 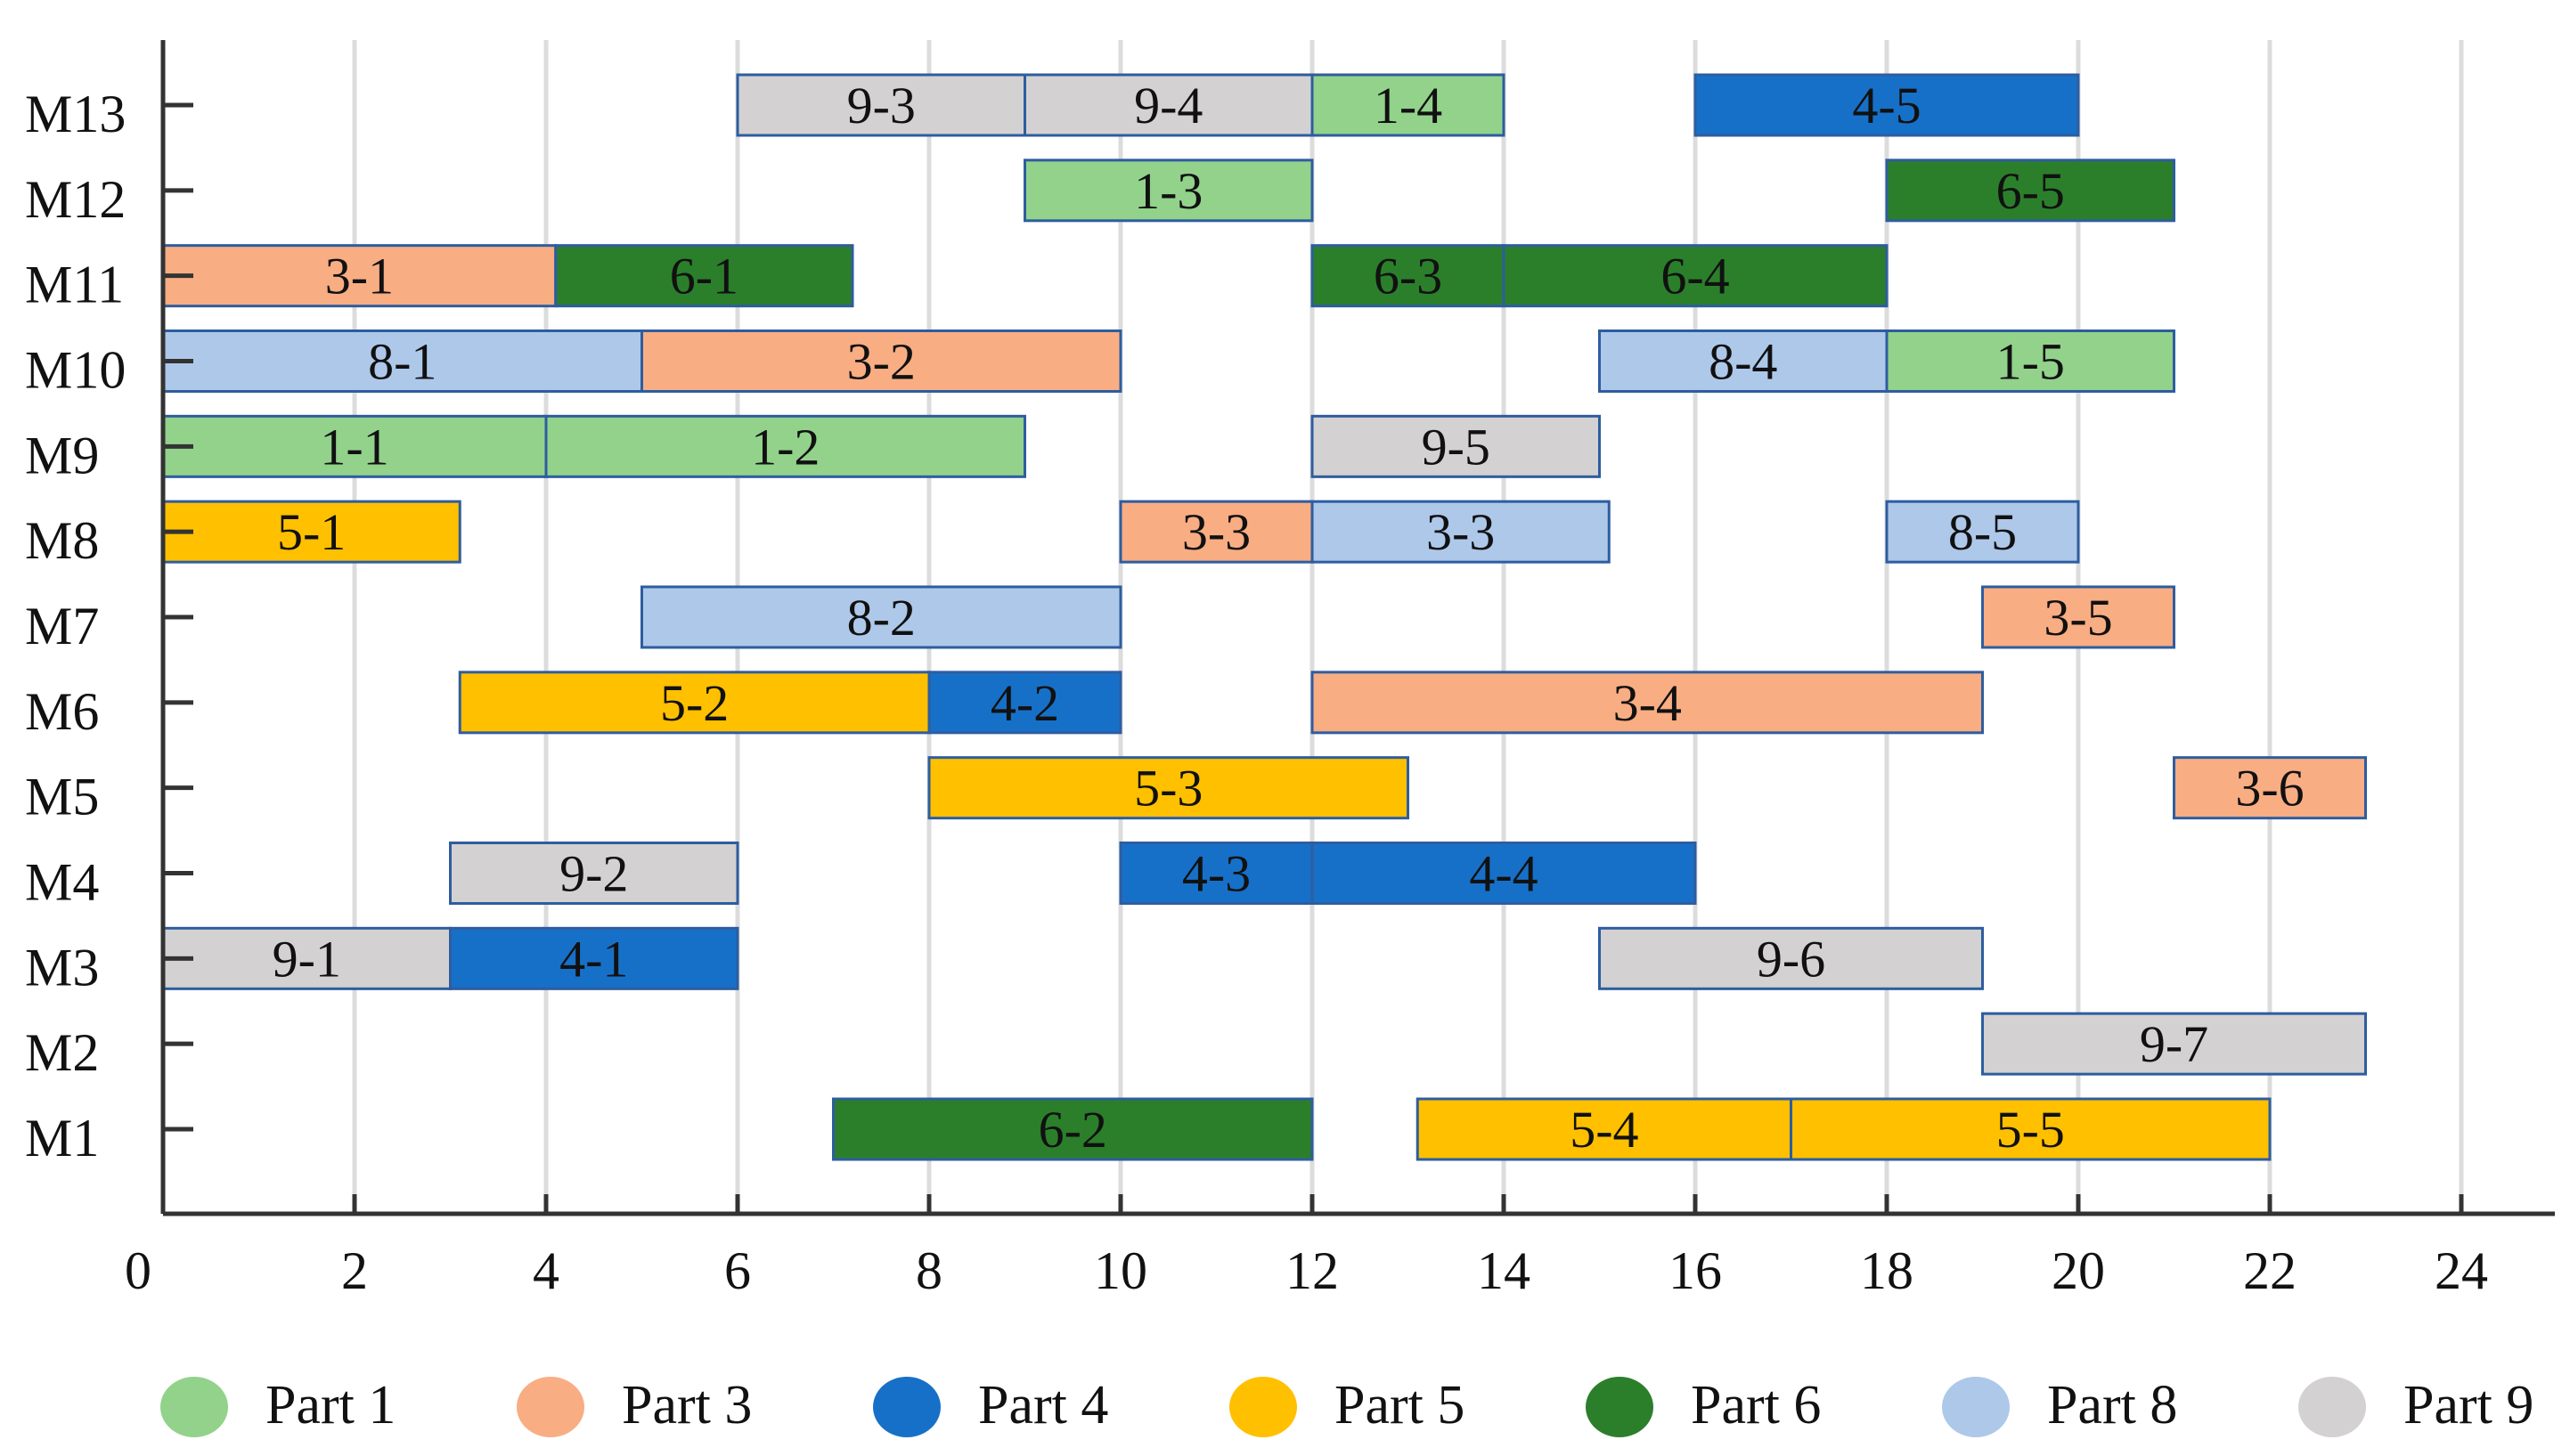 What do you see at coordinates (2461, 1270) in the screenshot?
I see `x-tick-label-24: 24` at bounding box center [2461, 1270].